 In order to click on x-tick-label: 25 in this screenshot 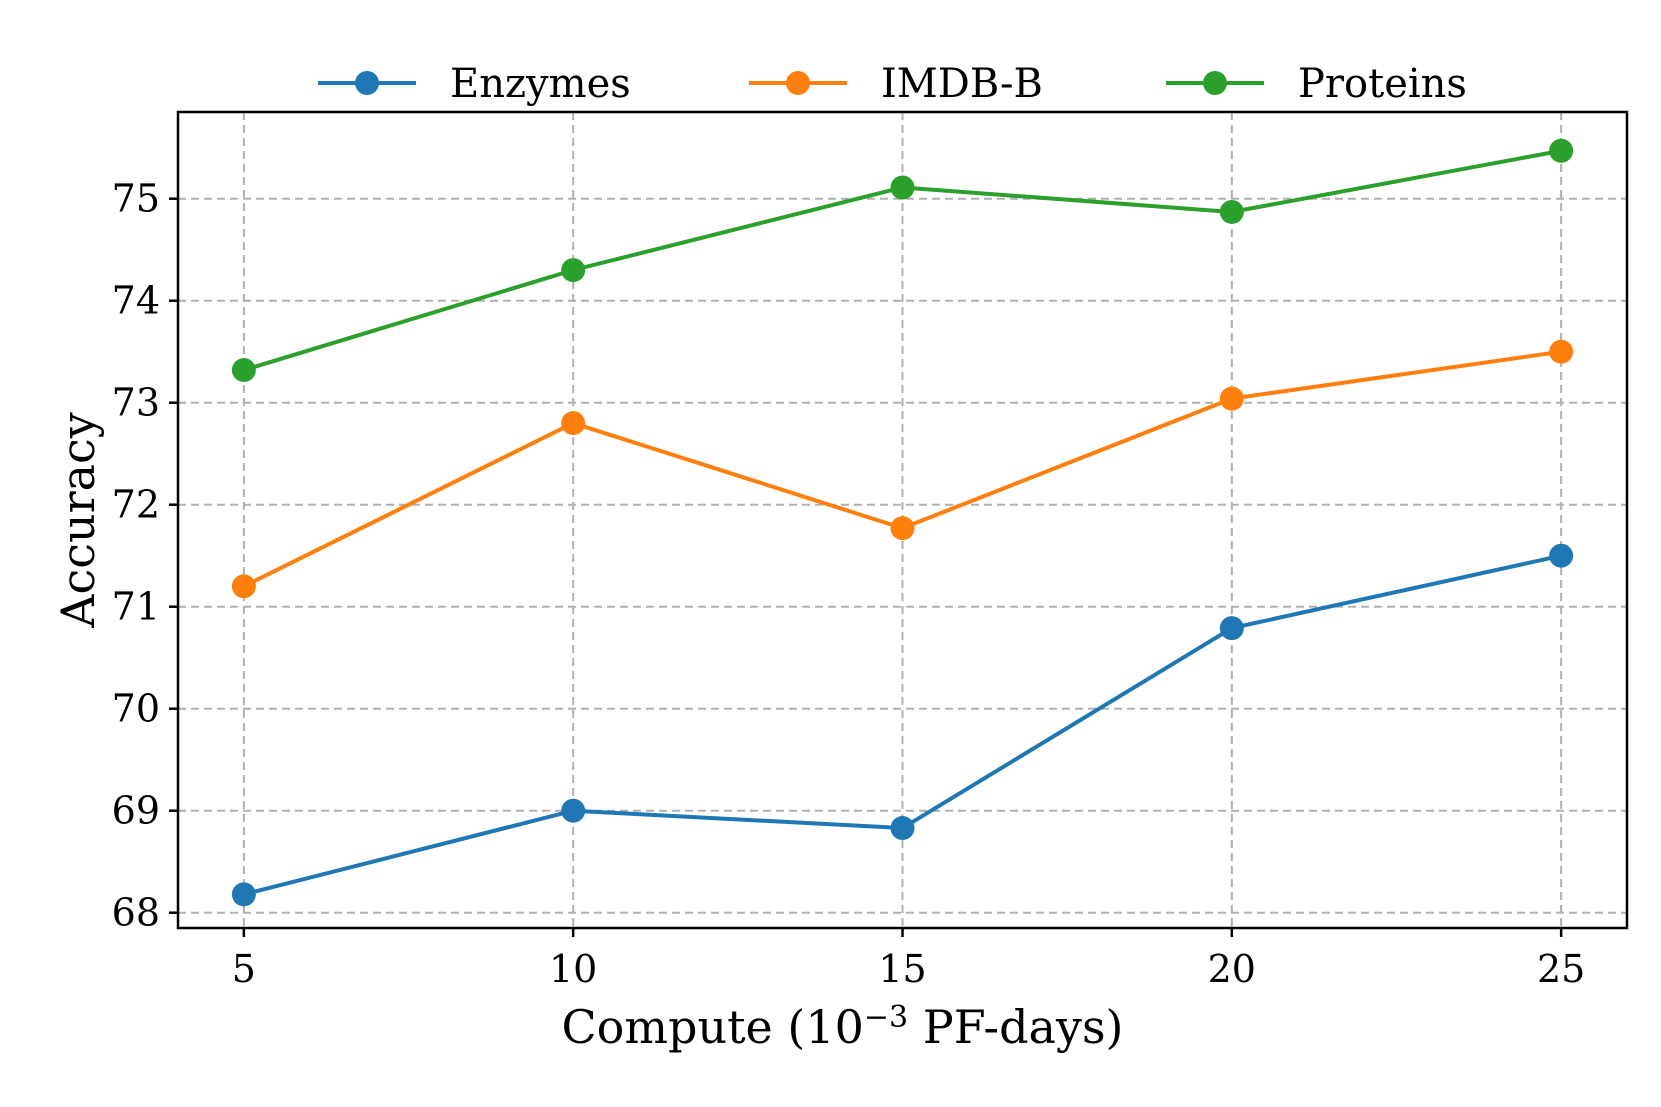, I will do `click(1561, 969)`.